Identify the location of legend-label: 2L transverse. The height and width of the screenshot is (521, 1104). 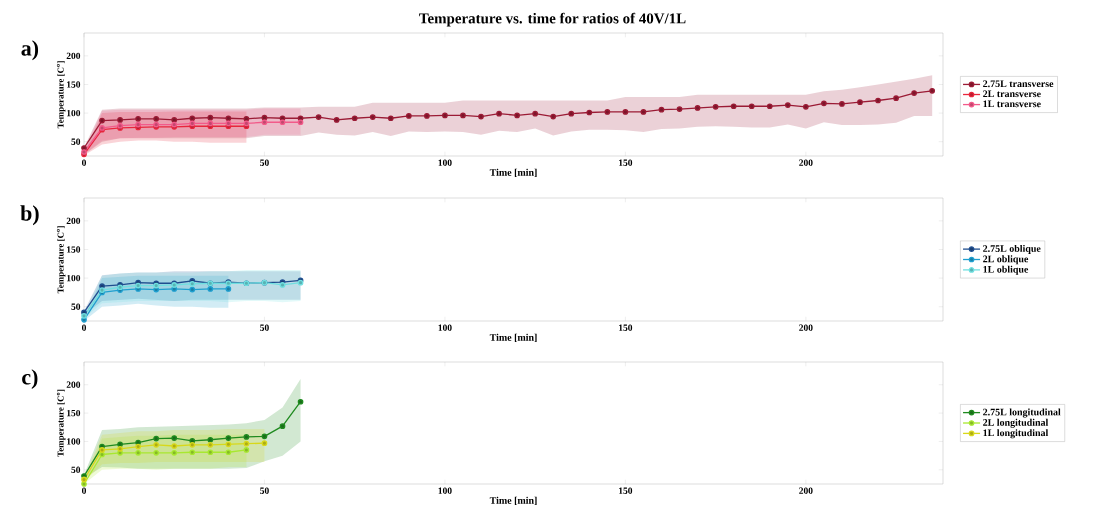
(1012, 94).